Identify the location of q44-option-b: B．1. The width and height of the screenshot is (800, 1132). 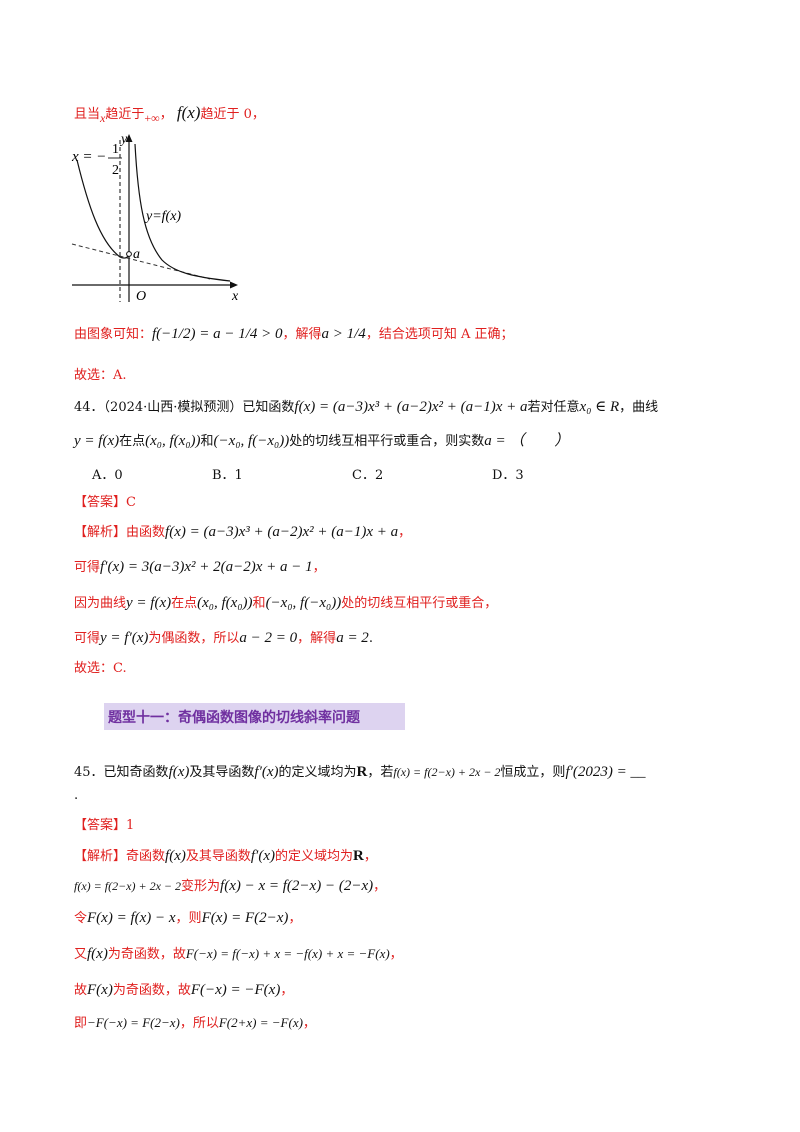
(227, 475).